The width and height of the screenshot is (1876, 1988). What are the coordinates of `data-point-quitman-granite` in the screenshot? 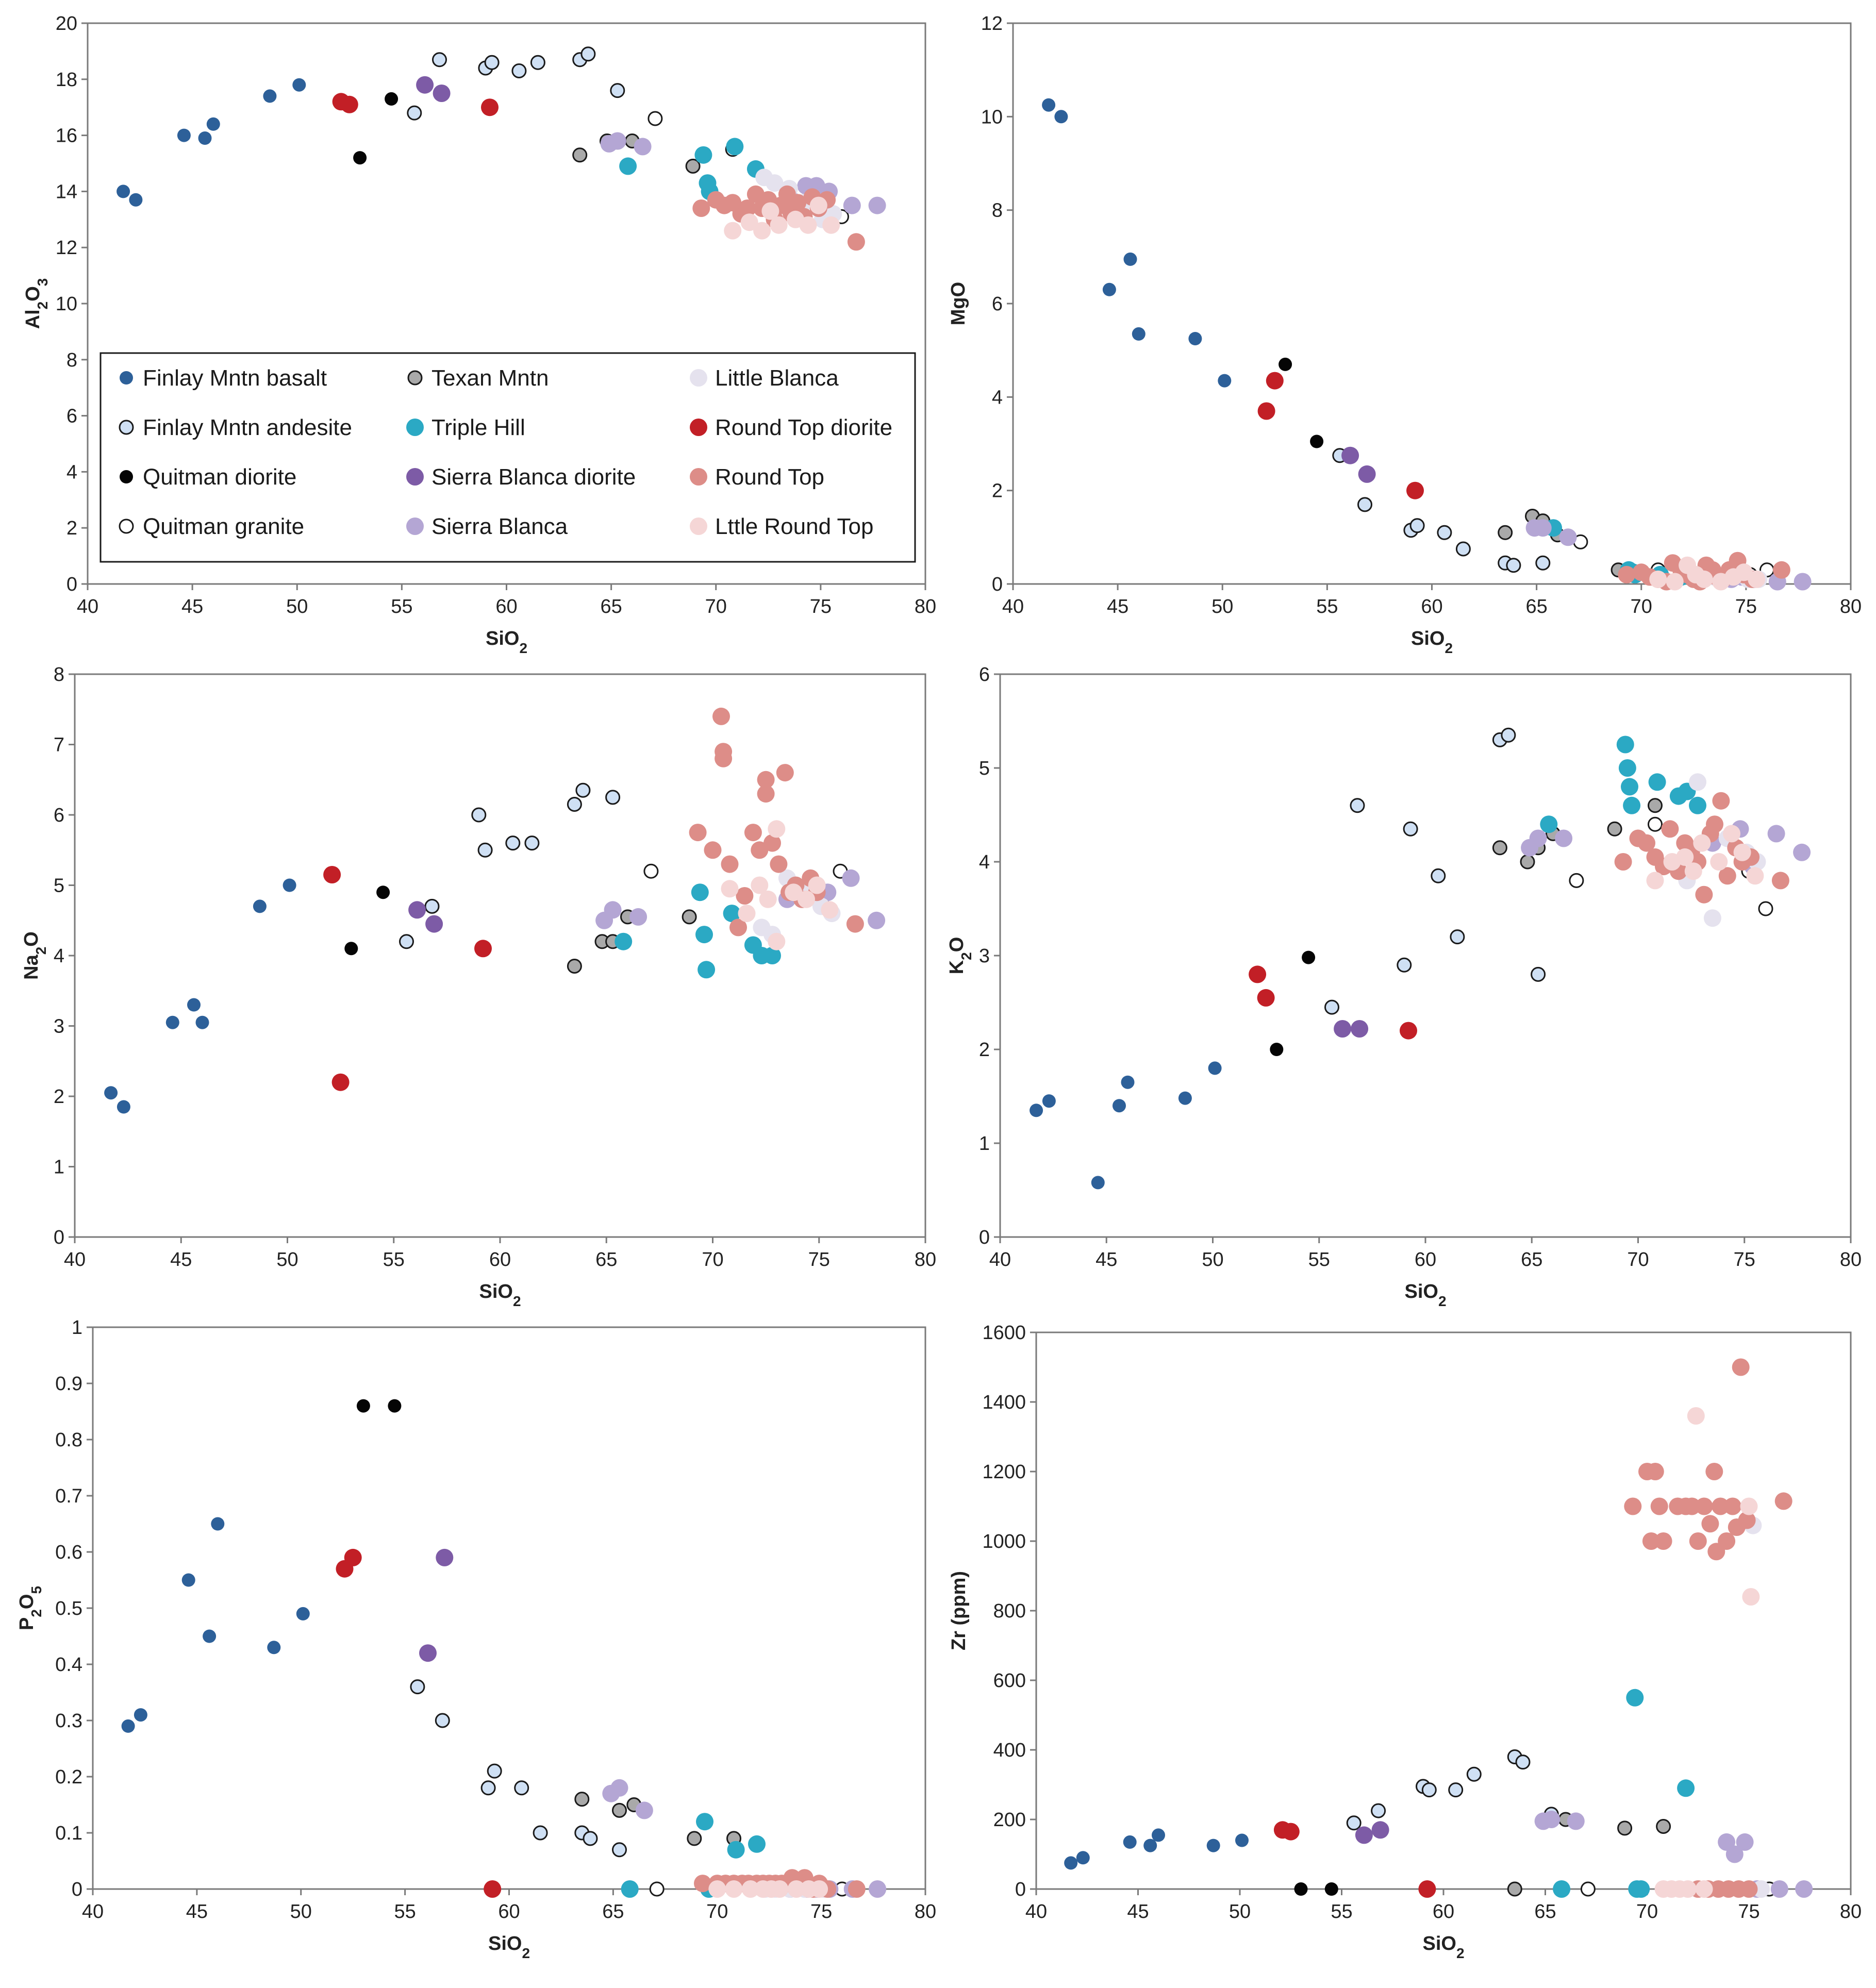 It's located at (656, 118).